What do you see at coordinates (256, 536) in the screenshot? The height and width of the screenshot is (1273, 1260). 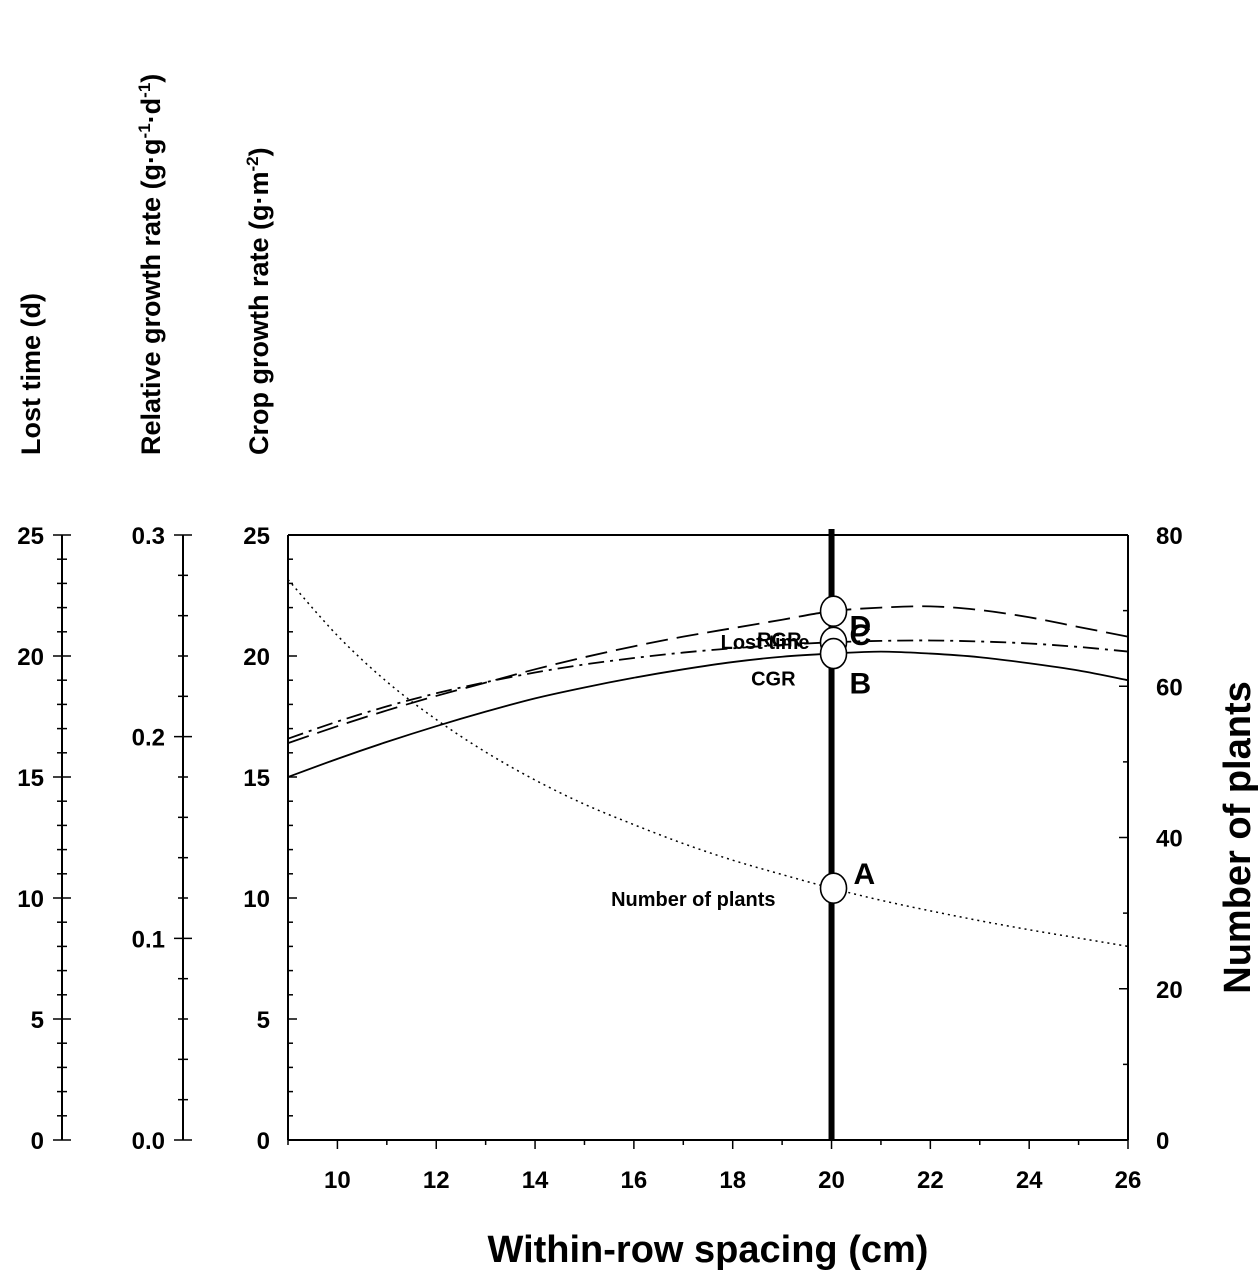 I see `cgr-tick-label: 25` at bounding box center [256, 536].